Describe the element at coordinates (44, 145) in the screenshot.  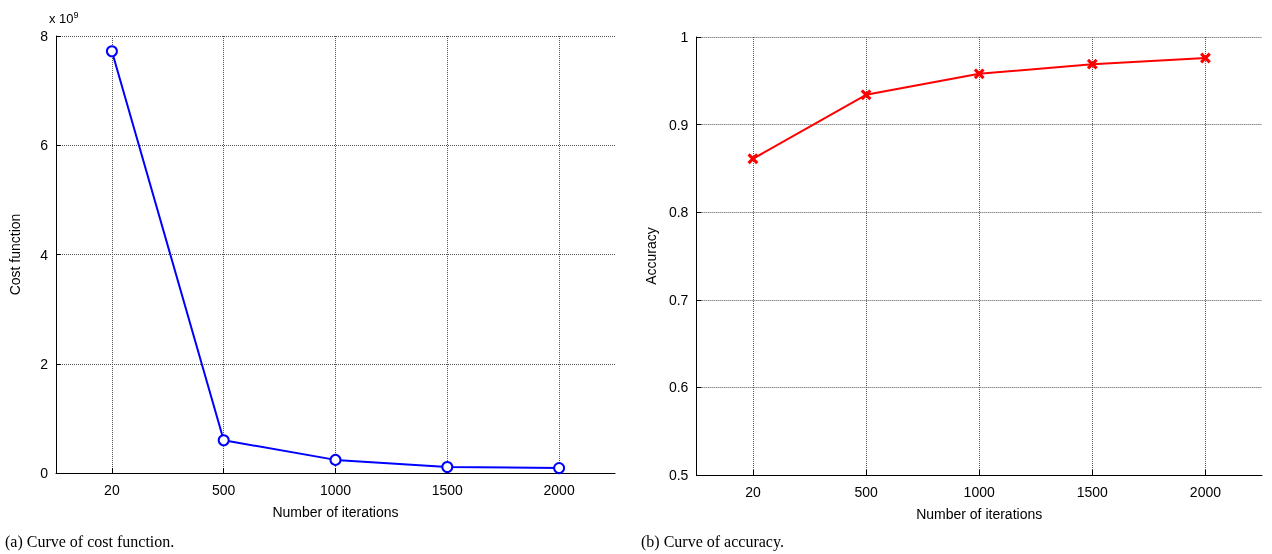
I see `y-tick-label: 6` at that location.